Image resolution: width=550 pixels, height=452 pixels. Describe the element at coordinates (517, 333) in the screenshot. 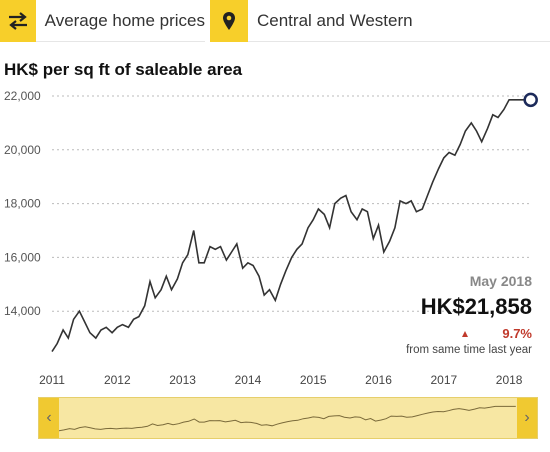

I see `annotation-change: 9.7%` at that location.